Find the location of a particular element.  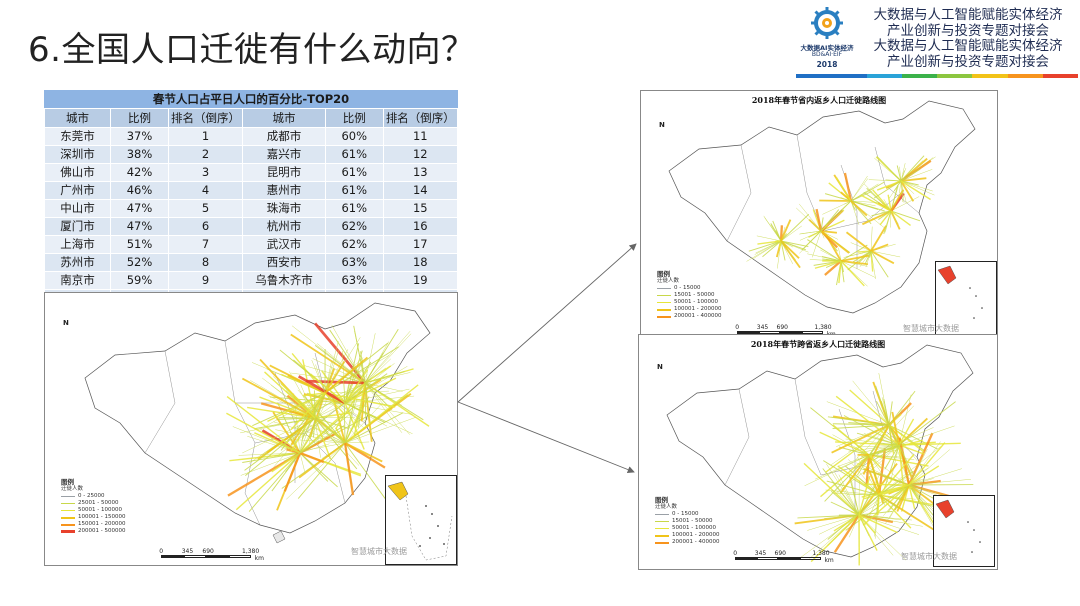

header-color-bar is located at coordinates (937, 76).